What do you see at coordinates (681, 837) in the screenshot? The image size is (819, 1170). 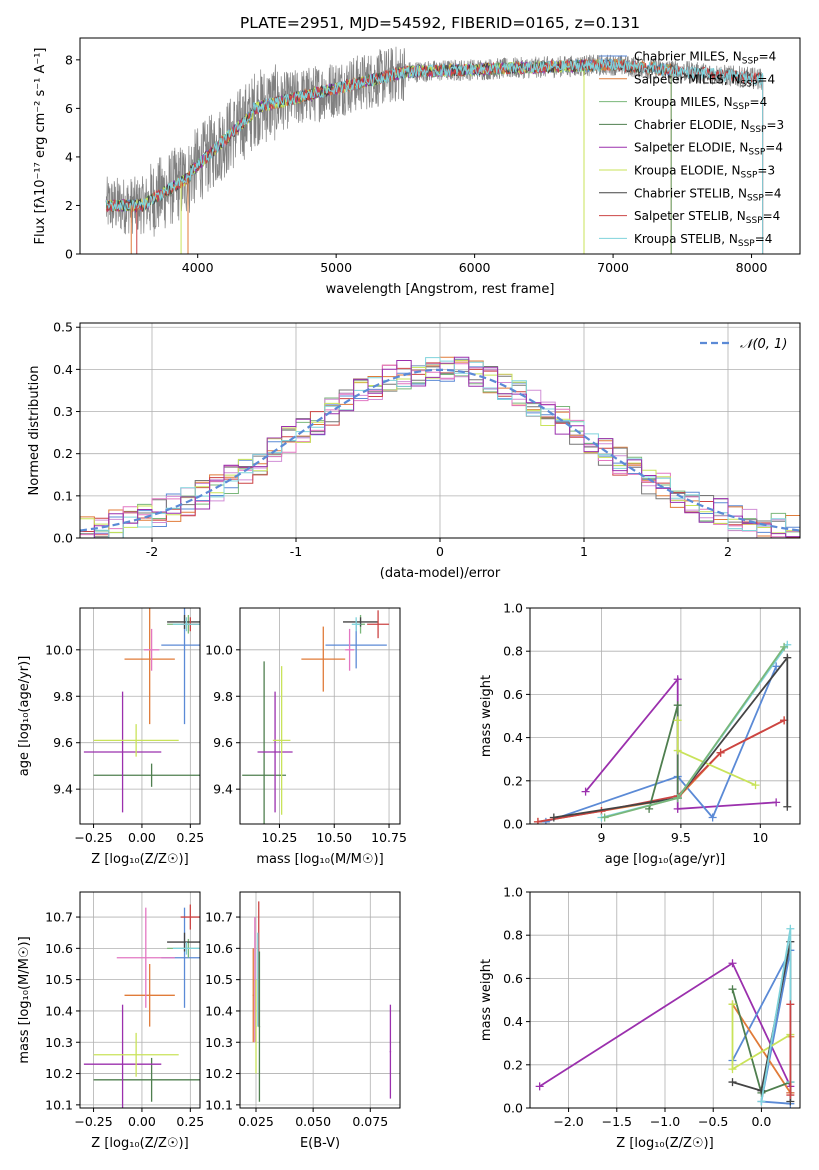 I see `x-tick-label: 9.5` at bounding box center [681, 837].